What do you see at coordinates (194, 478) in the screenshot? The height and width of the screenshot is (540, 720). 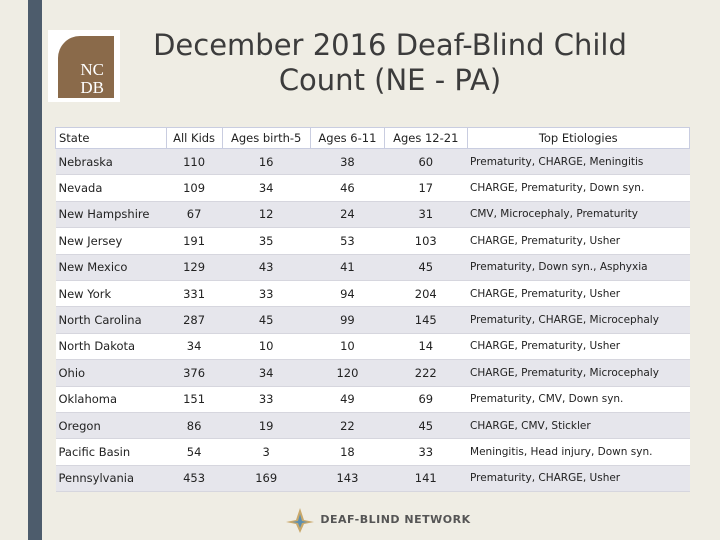 I see `table-cell: 453` at bounding box center [194, 478].